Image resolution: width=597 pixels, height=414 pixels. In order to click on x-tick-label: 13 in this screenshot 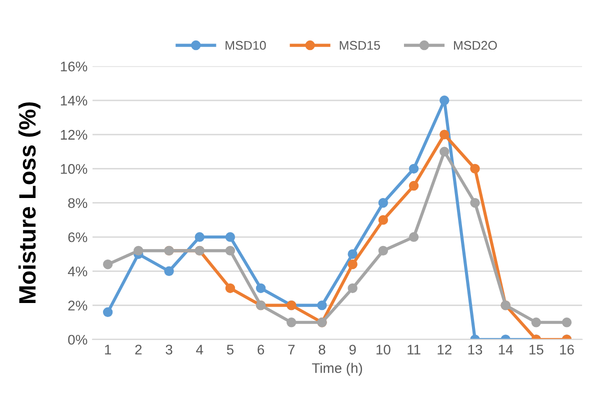, I will do `click(475, 349)`.